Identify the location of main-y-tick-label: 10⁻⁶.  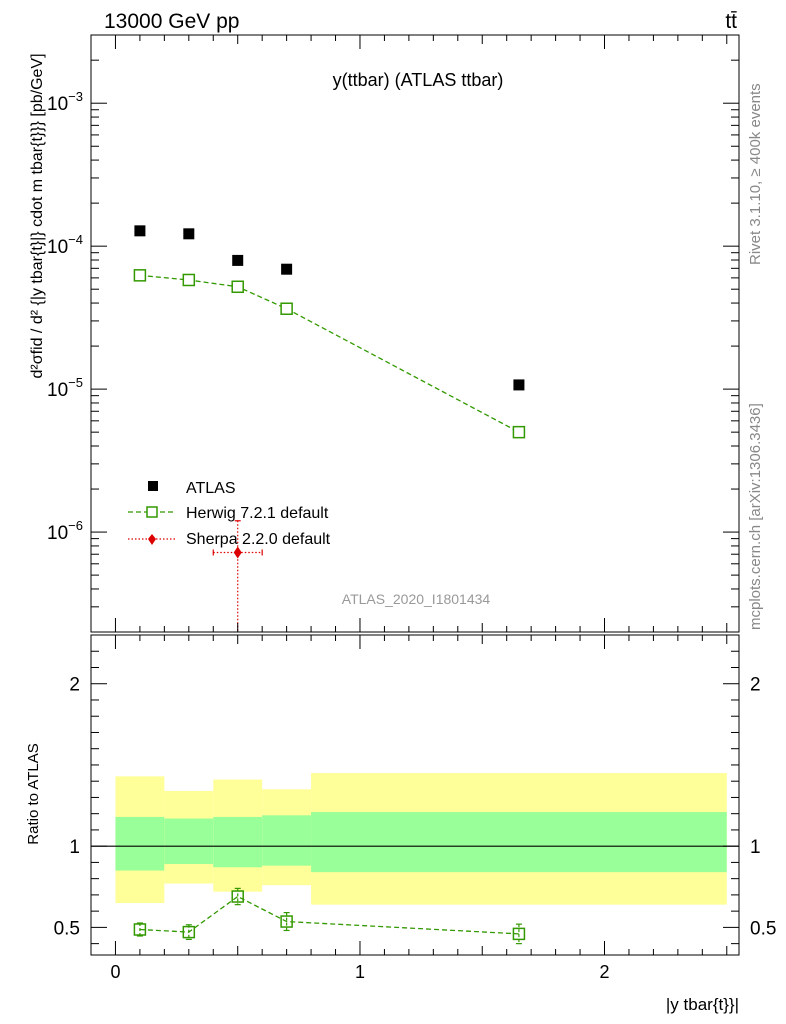
(65, 531).